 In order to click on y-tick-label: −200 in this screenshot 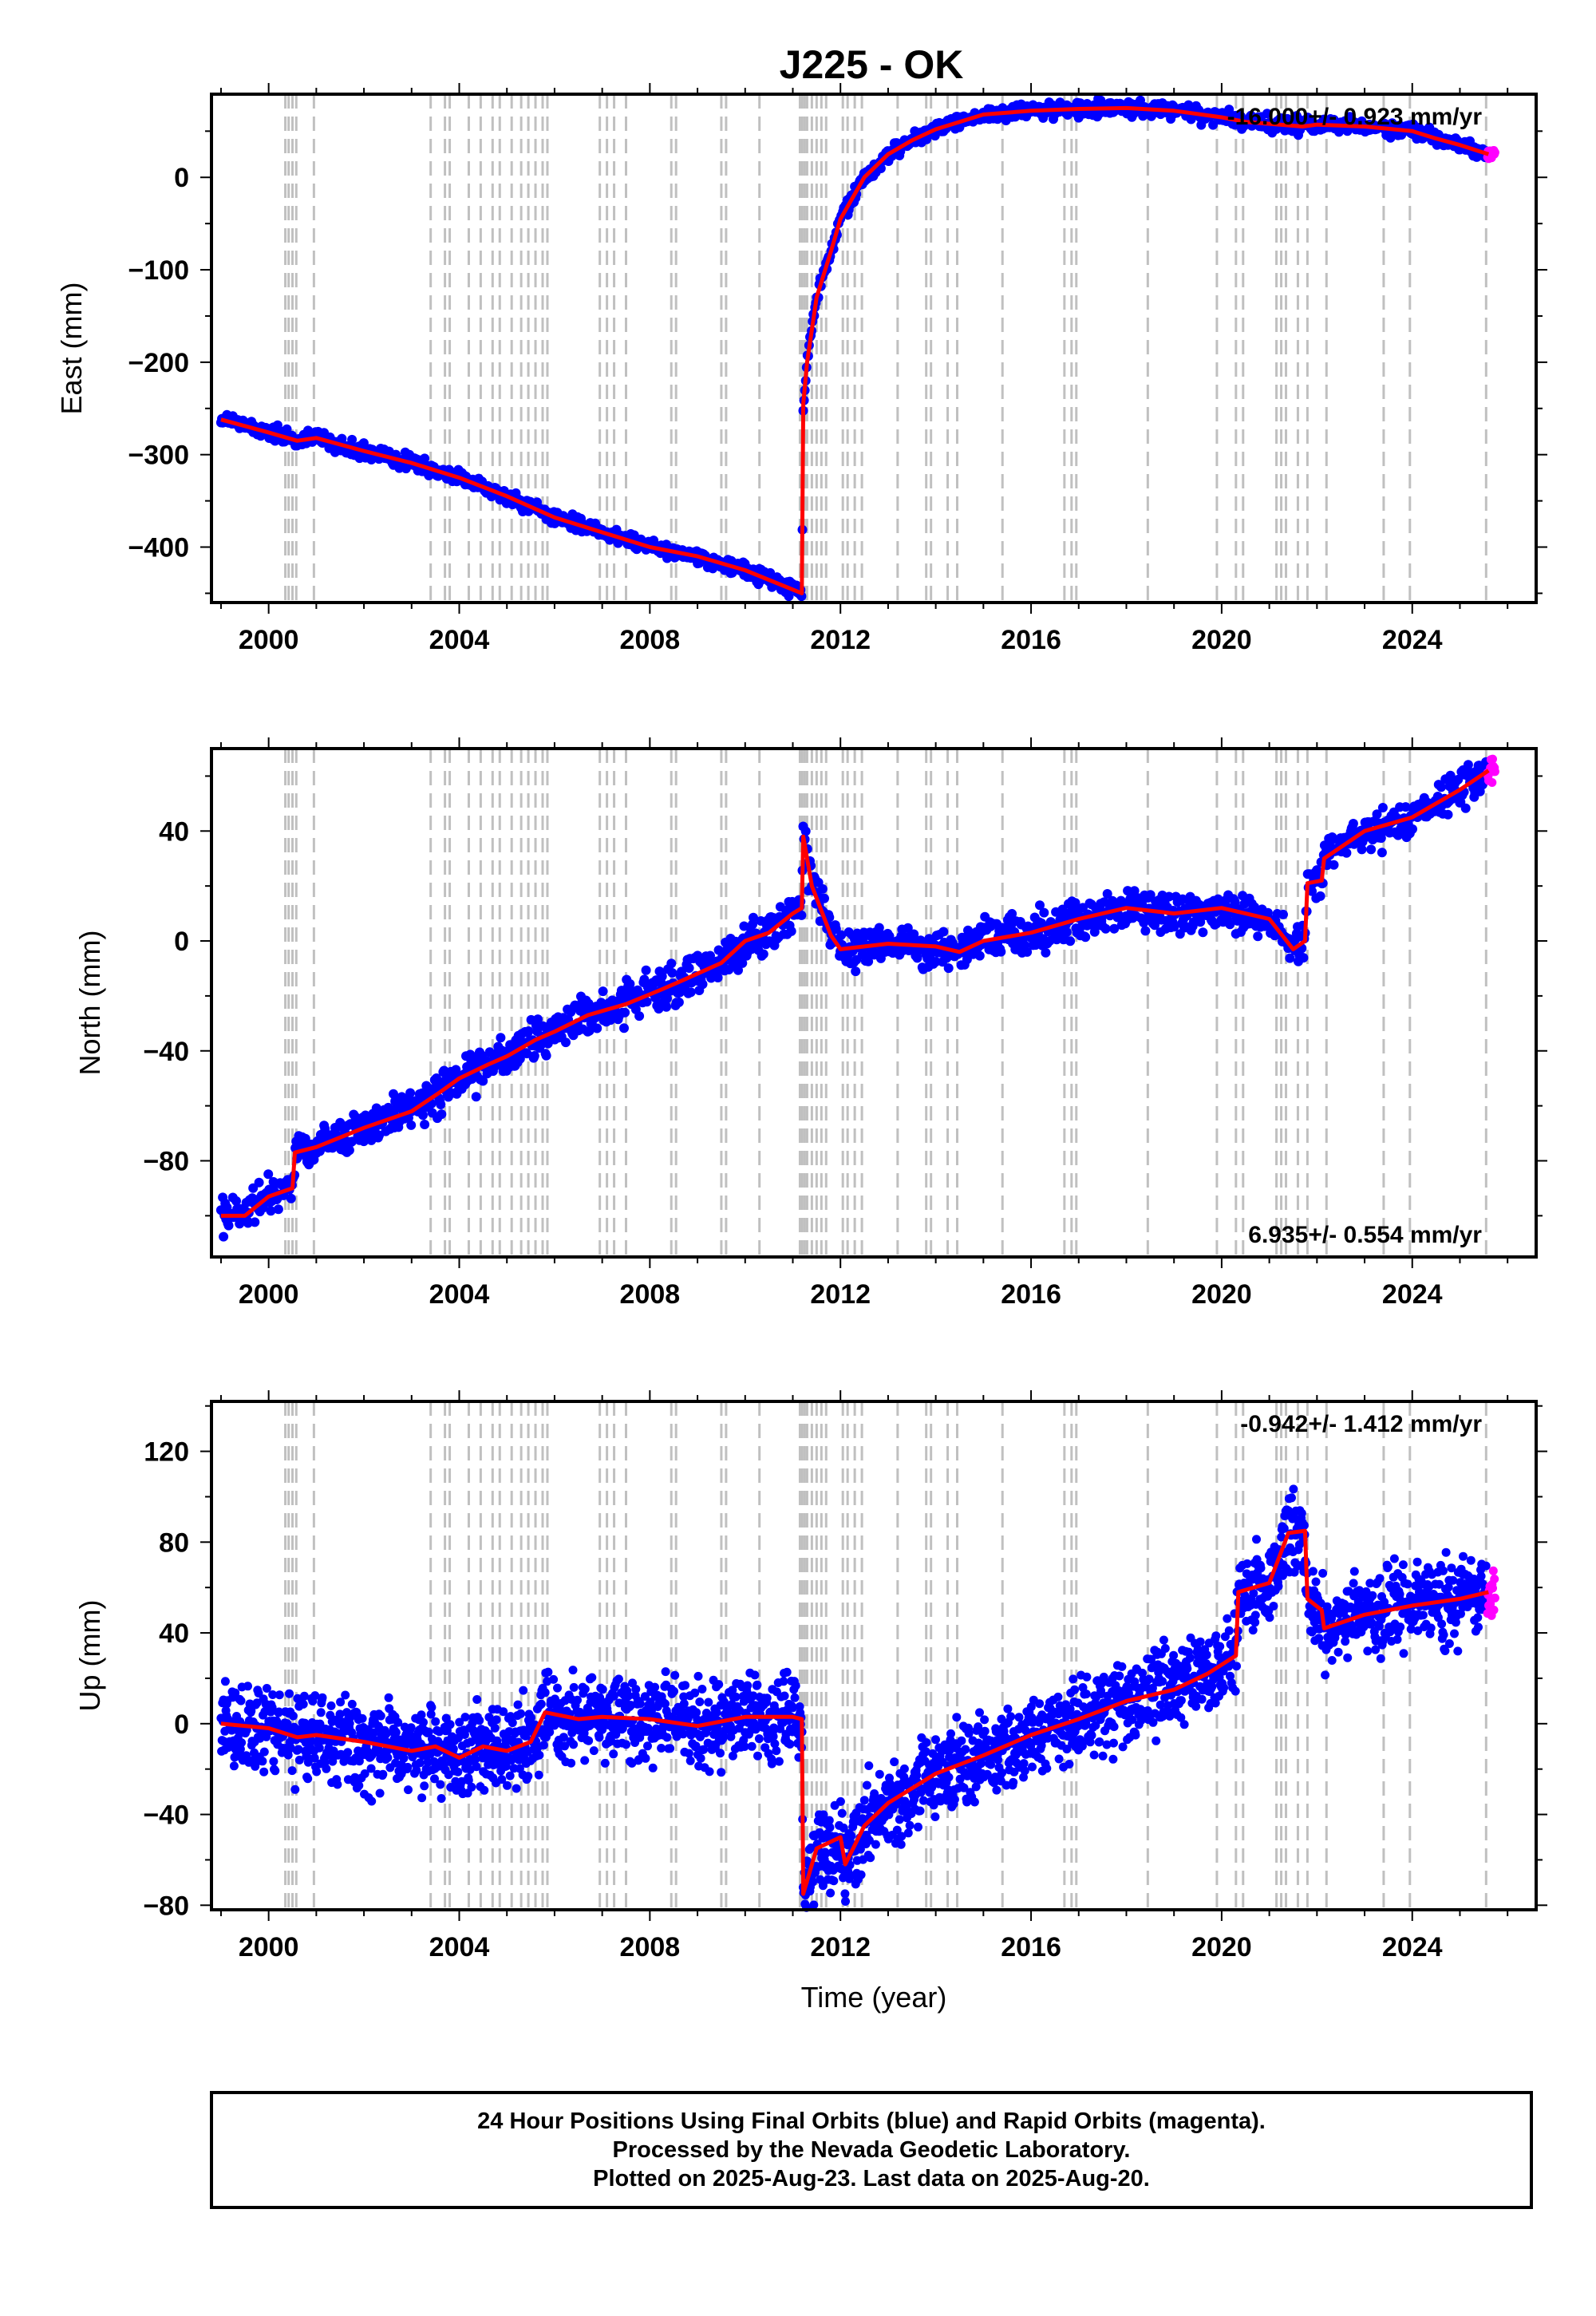, I will do `click(158, 363)`.